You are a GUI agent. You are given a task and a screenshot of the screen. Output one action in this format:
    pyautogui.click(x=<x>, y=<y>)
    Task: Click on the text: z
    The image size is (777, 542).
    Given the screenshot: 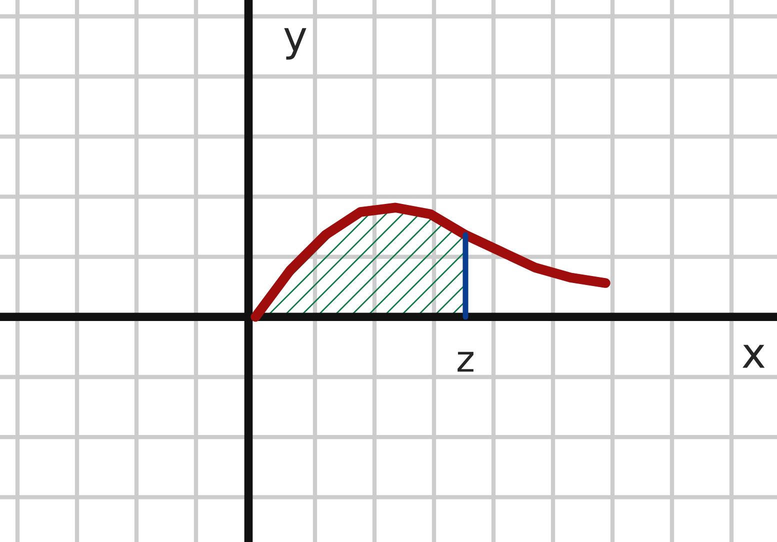 What is the action you would take?
    pyautogui.click(x=466, y=362)
    